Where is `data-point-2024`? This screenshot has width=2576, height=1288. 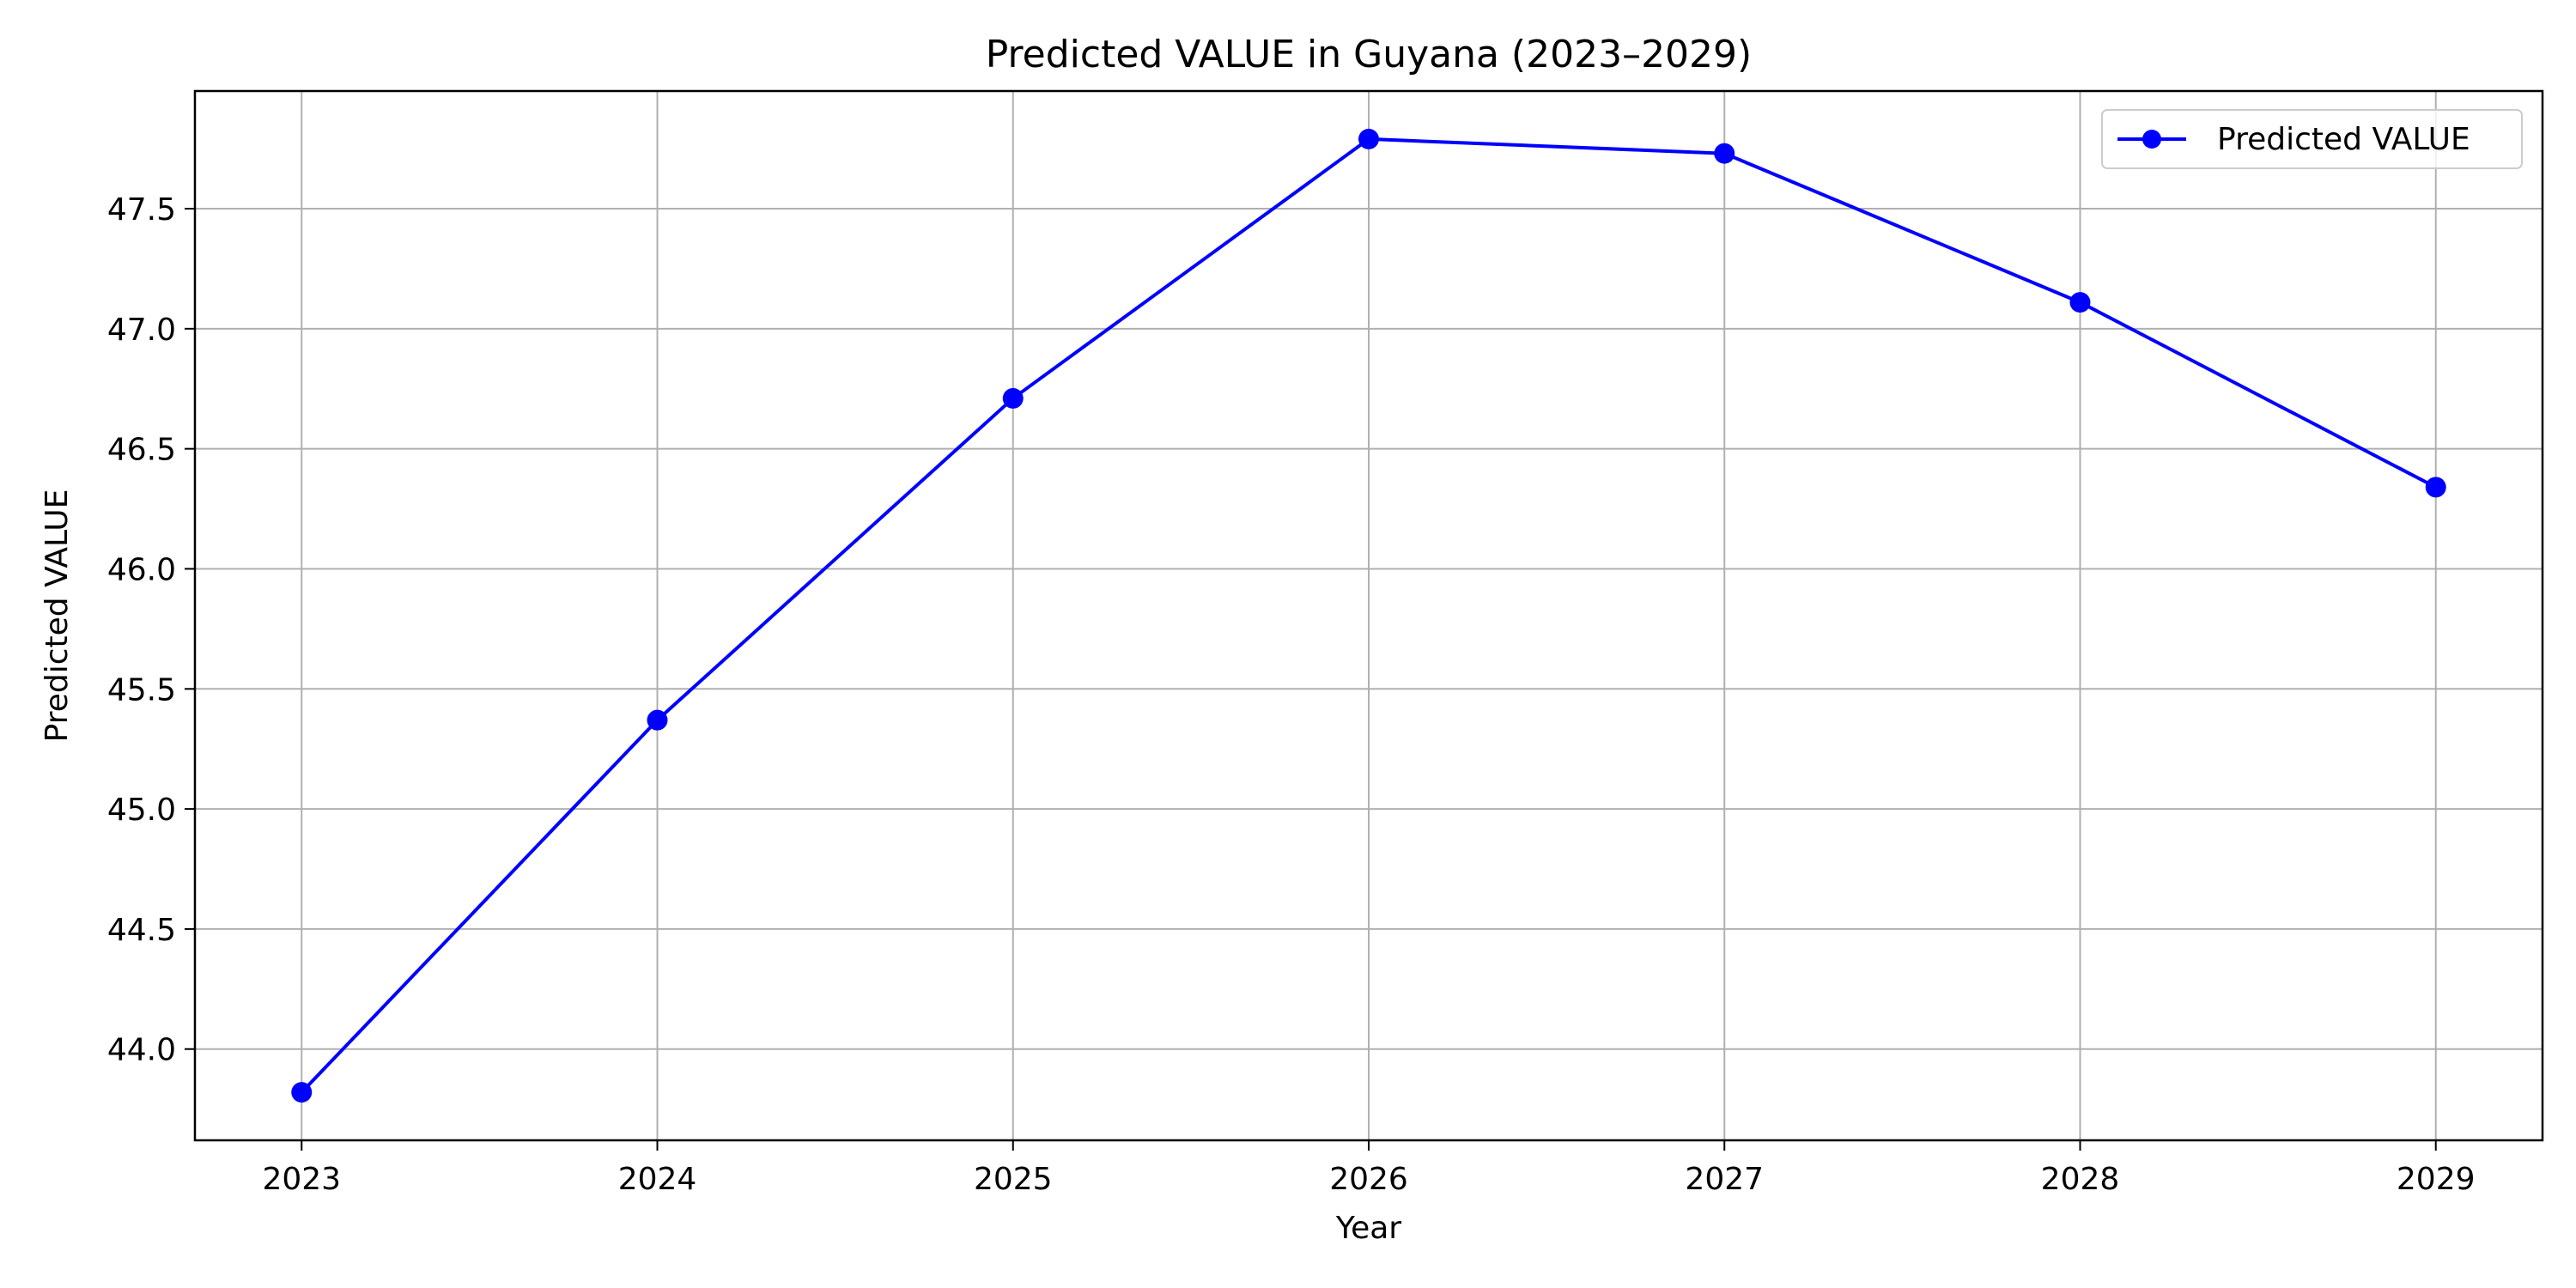 data-point-2024 is located at coordinates (658, 720).